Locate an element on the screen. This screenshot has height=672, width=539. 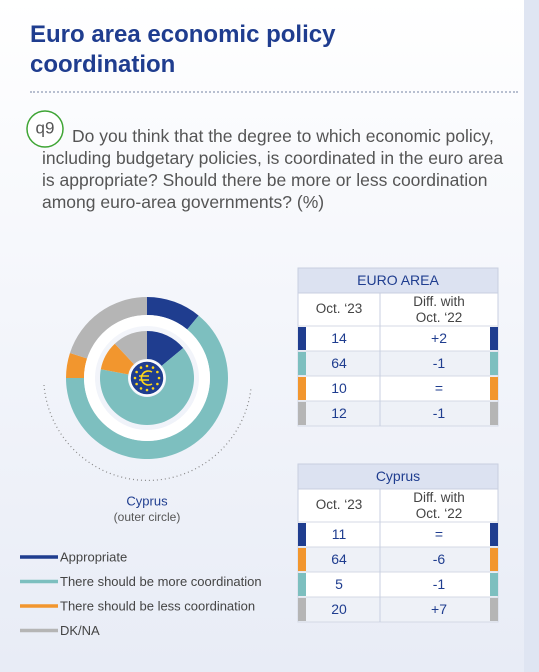
table-diff: -6 is located at coordinates (439, 559).